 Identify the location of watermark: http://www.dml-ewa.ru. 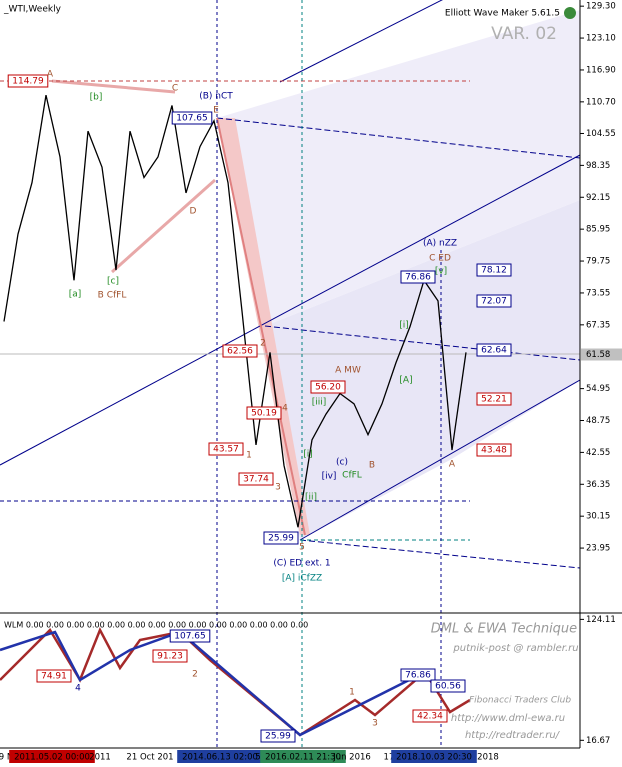
(508, 718).